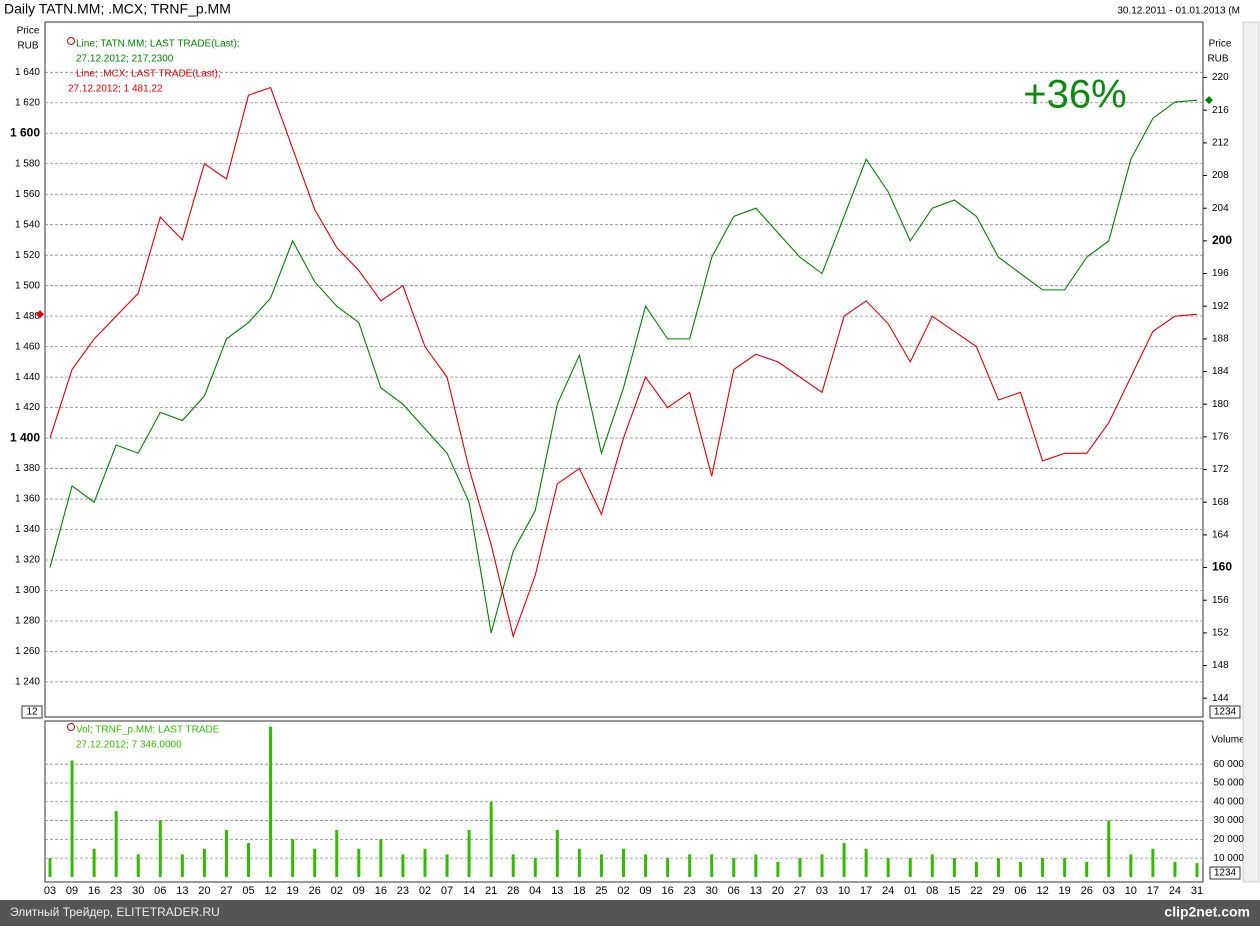 This screenshot has width=1260, height=931. Describe the element at coordinates (491, 891) in the screenshot. I see `x-tick-label: 21` at that location.